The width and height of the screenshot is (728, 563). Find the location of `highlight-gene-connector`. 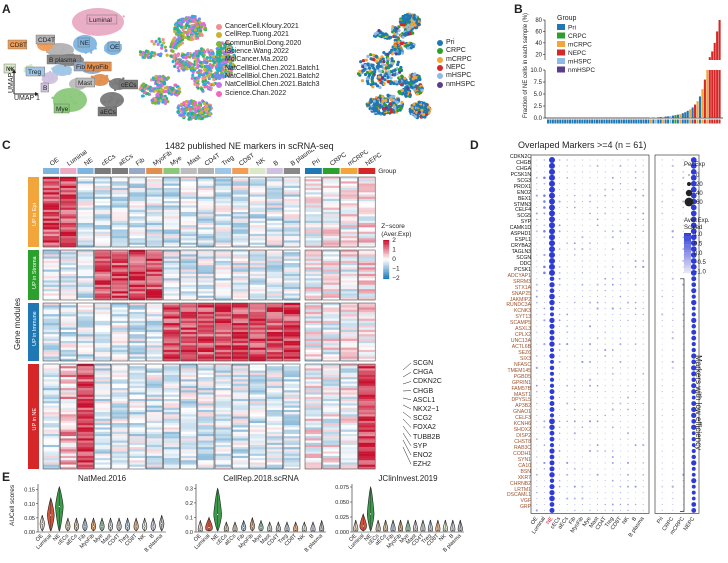

highlight-gene-connector is located at coordinates (407, 447).